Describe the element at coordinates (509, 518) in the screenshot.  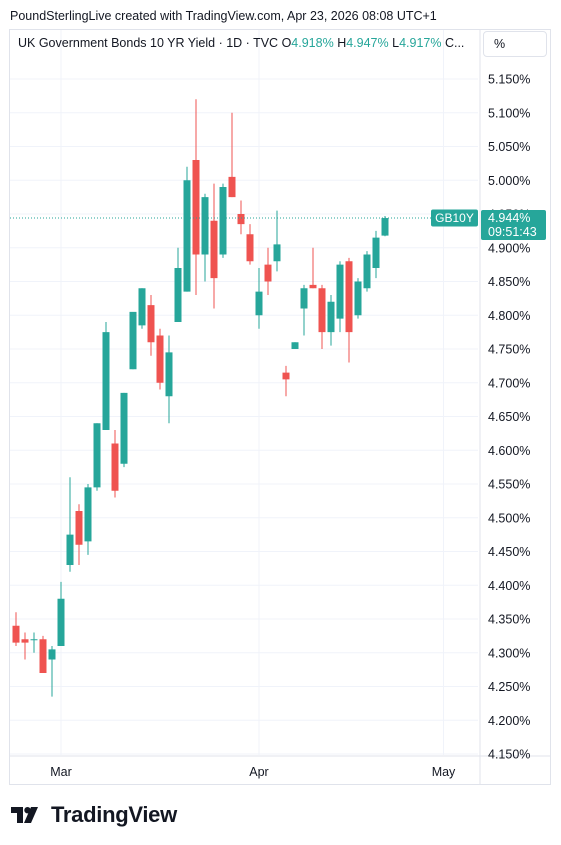
I see `price-tick-label: 4.500%` at that location.